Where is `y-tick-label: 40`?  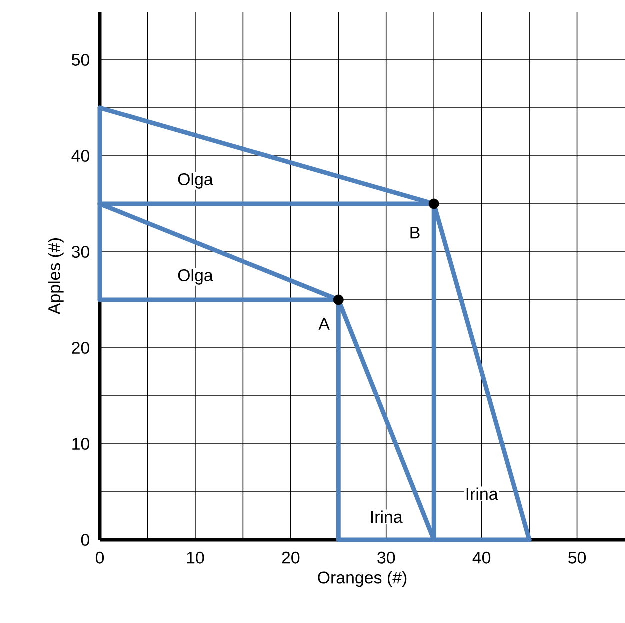
y-tick-label: 40 is located at coordinates (81, 156).